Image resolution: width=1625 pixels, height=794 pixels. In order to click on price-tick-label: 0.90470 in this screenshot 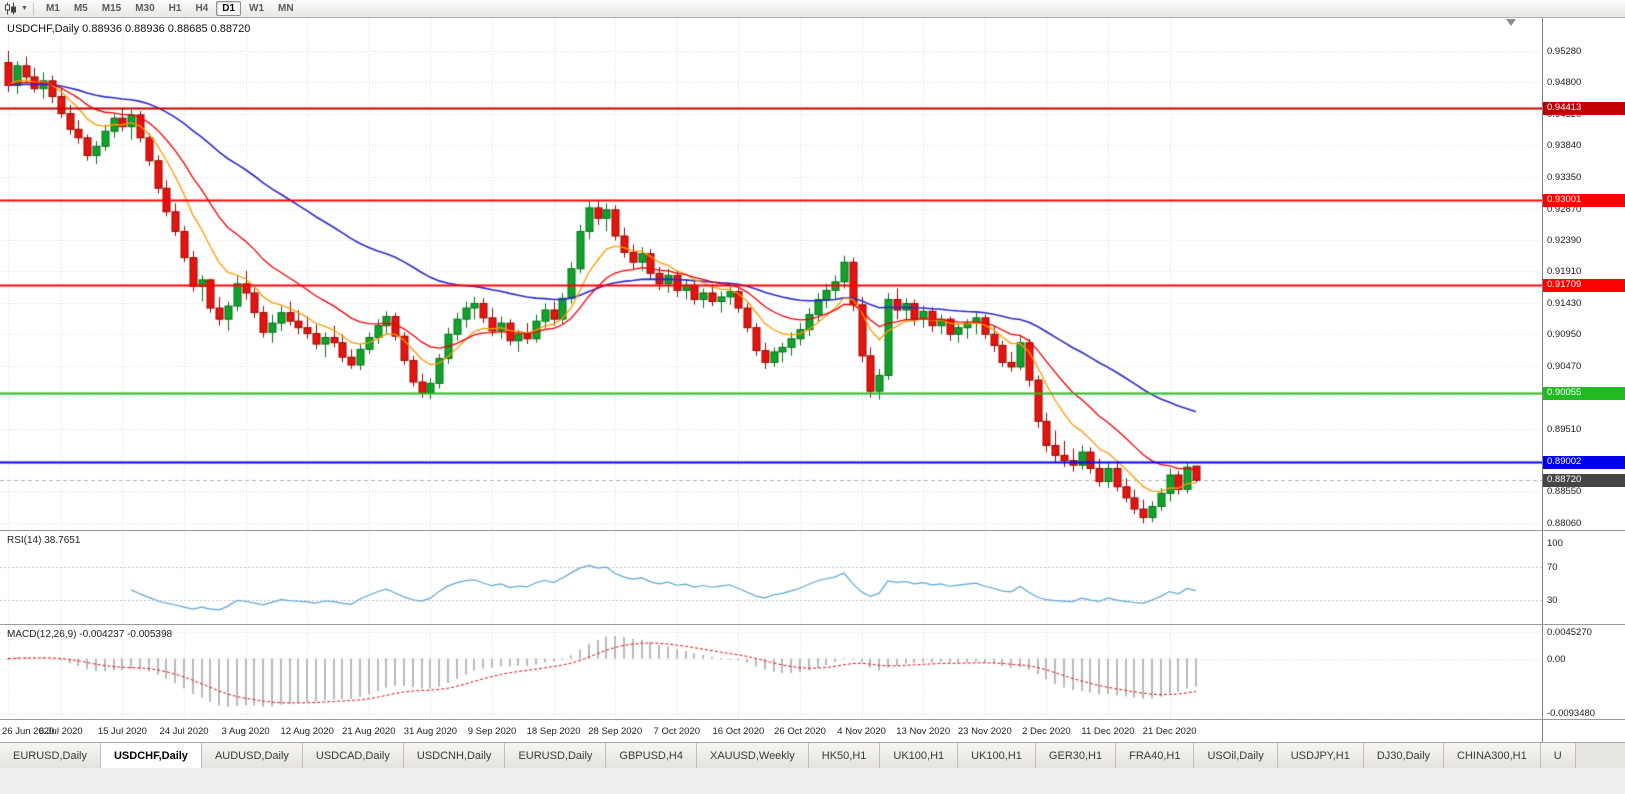, I will do `click(1564, 366)`.